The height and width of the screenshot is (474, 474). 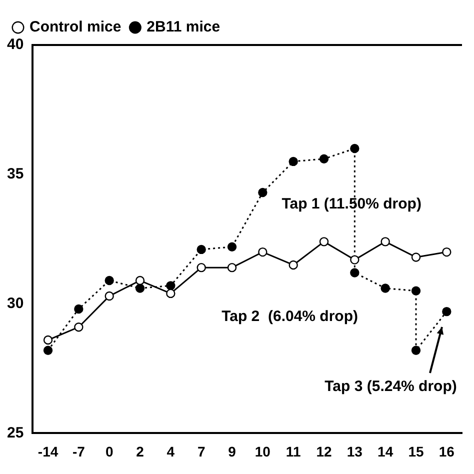 I want to click on y-tick-label: 35, so click(x=15, y=174).